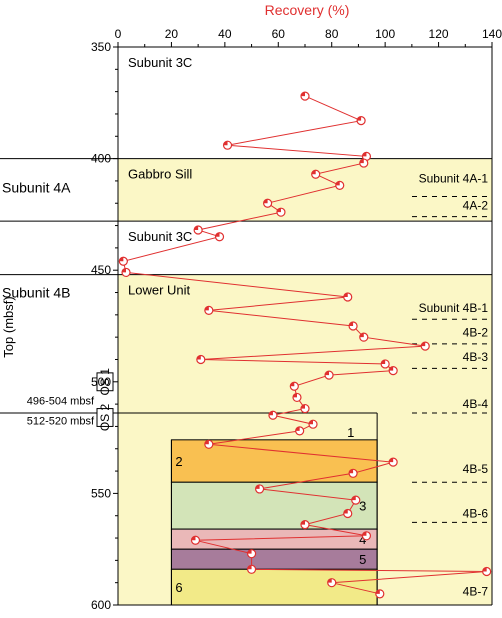 Image resolution: width=502 pixels, height=618 pixels. I want to click on x-tick-label: 120, so click(439, 34).